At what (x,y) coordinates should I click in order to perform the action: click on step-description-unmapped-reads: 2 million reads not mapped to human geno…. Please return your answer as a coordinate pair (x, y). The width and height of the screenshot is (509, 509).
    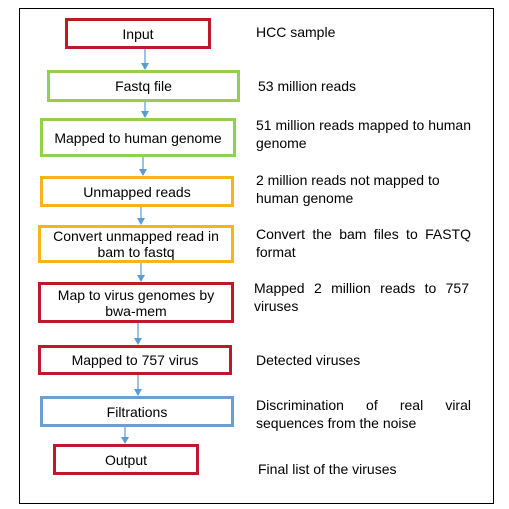
    Looking at the image, I should click on (348, 189).